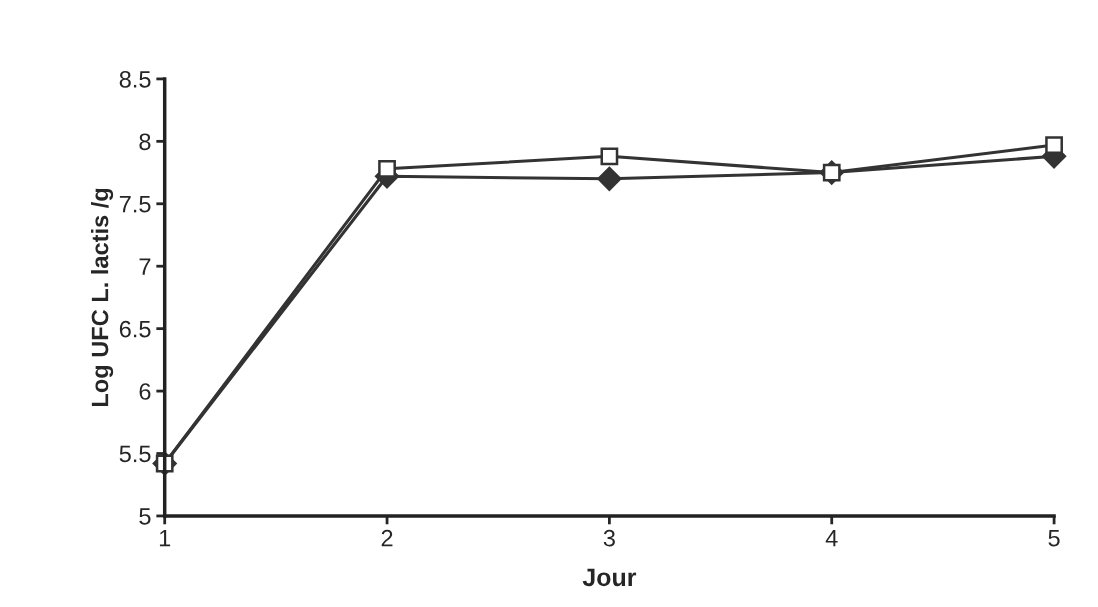 This screenshot has width=1098, height=607. I want to click on y-axis-title: Log UFC L. lactis /g, so click(102, 297).